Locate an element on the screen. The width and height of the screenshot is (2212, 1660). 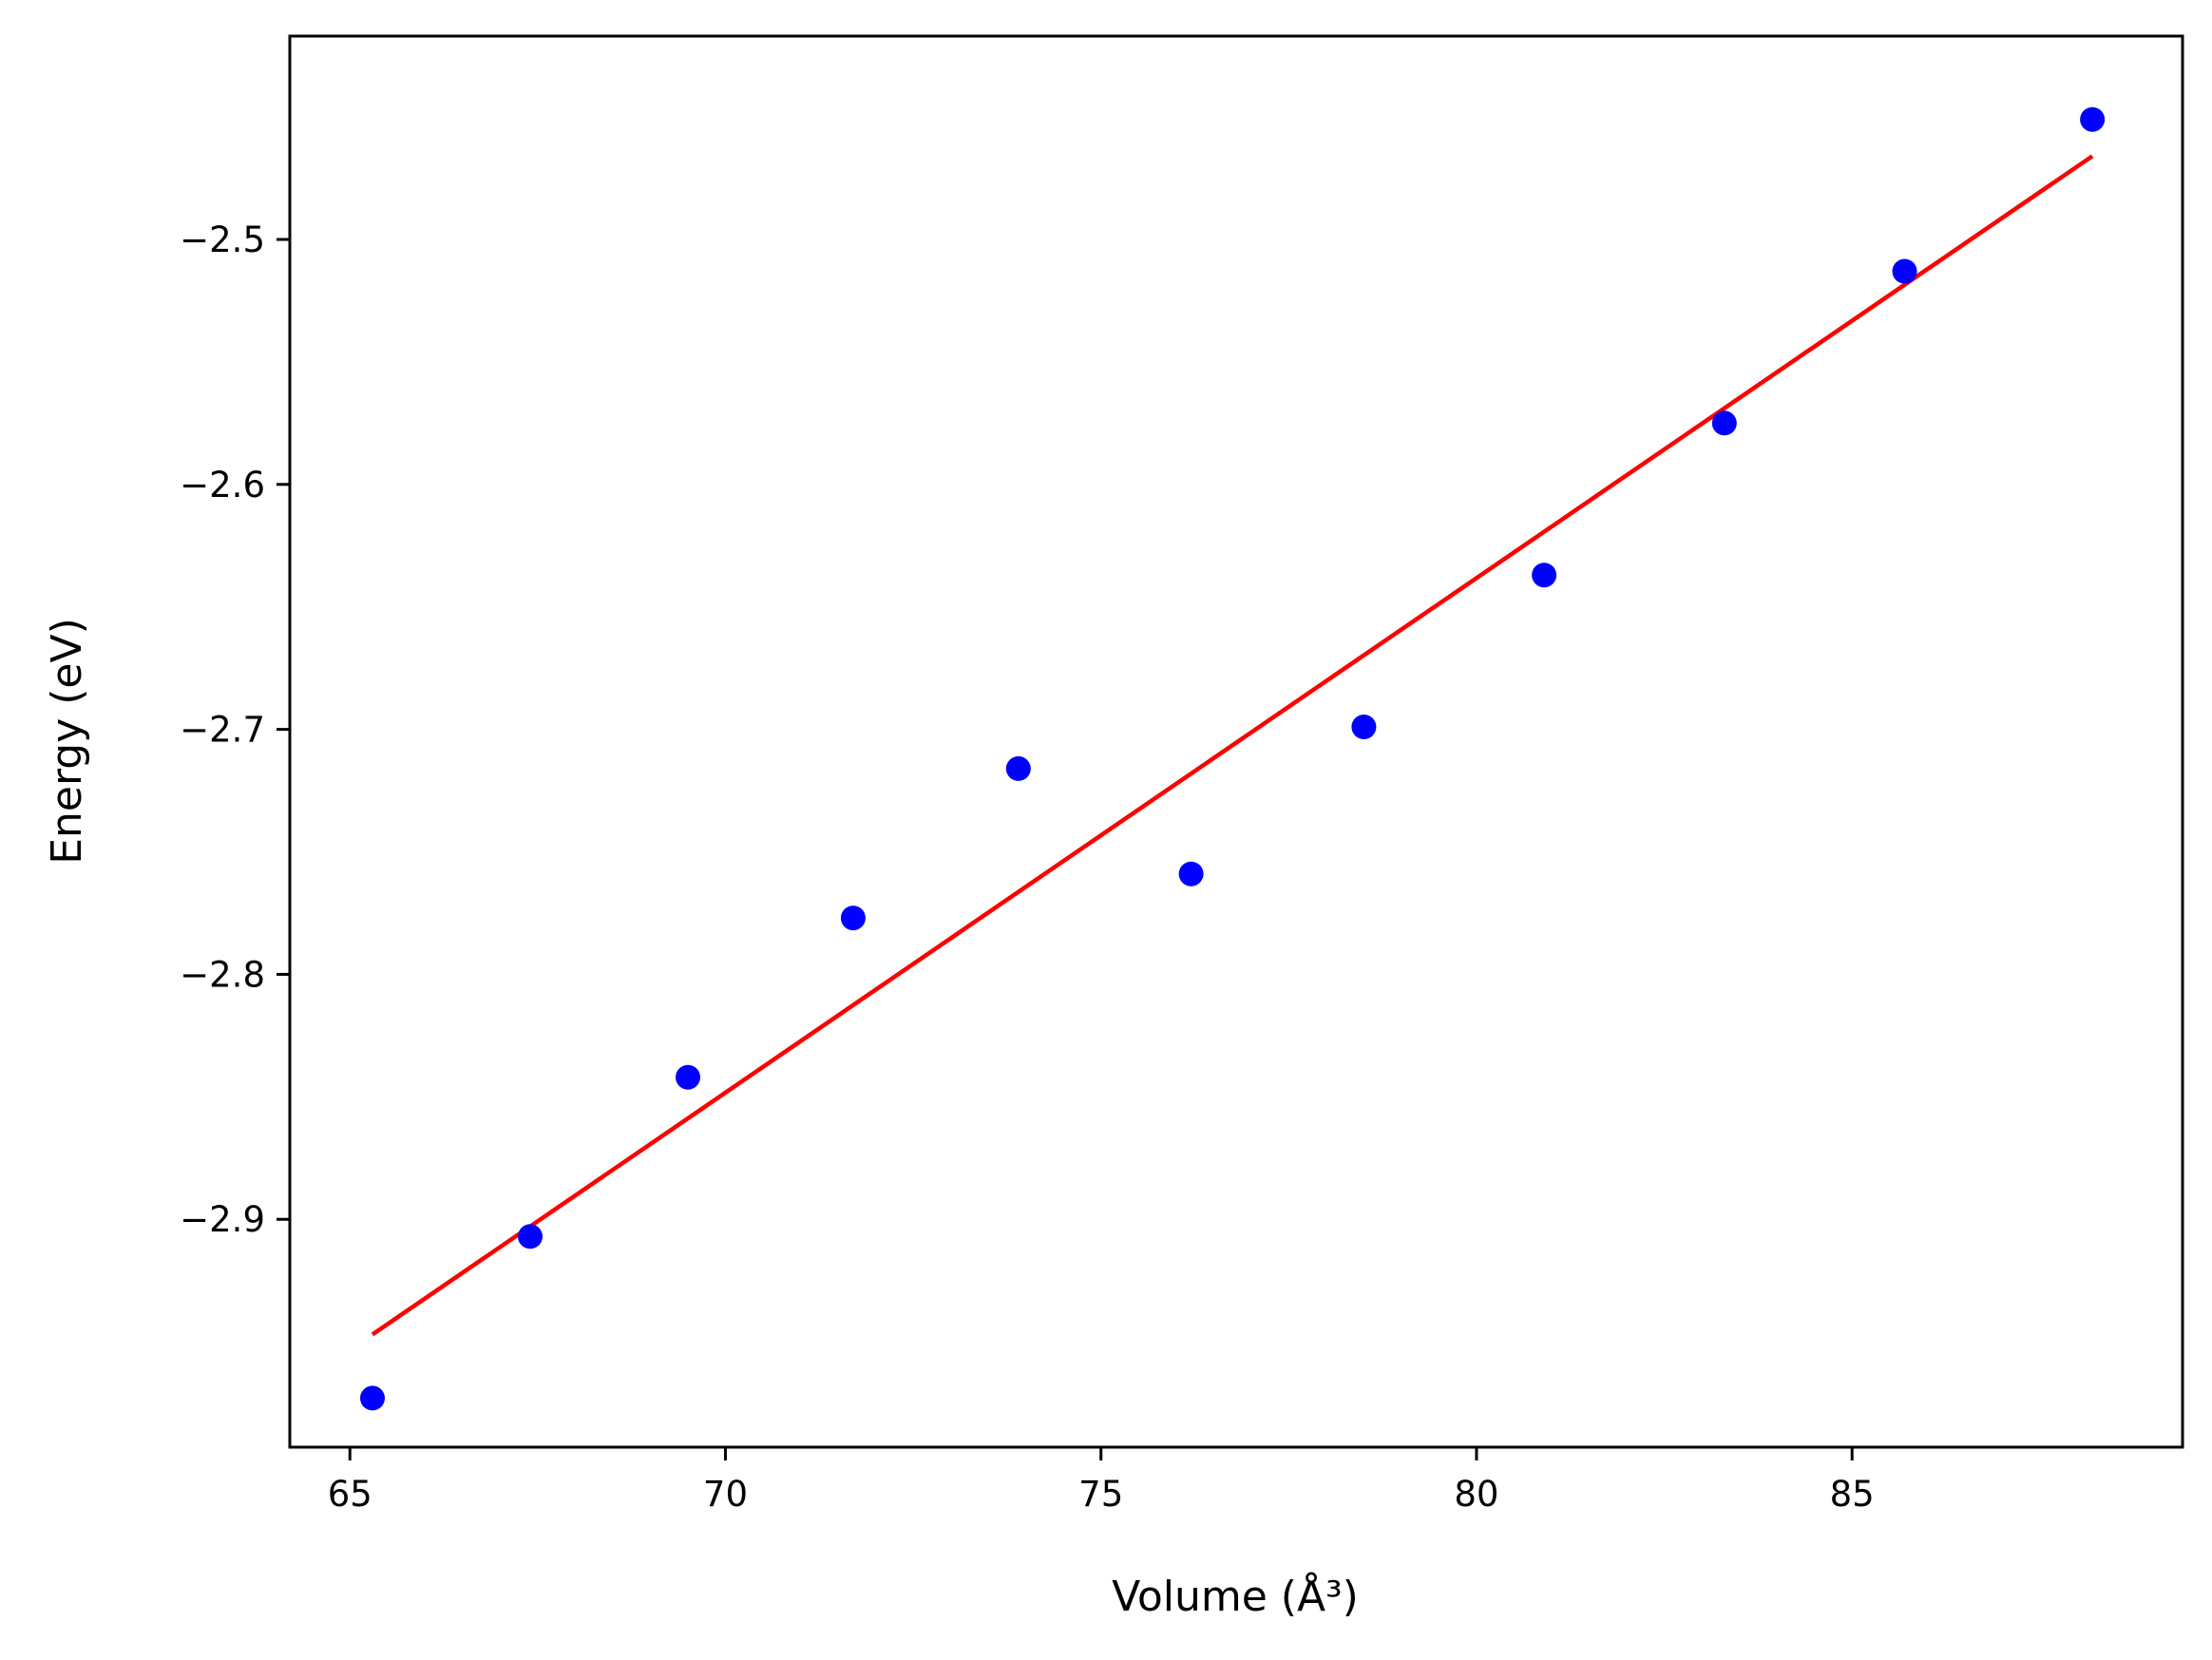
x-tick-label: 80 is located at coordinates (1476, 1494).